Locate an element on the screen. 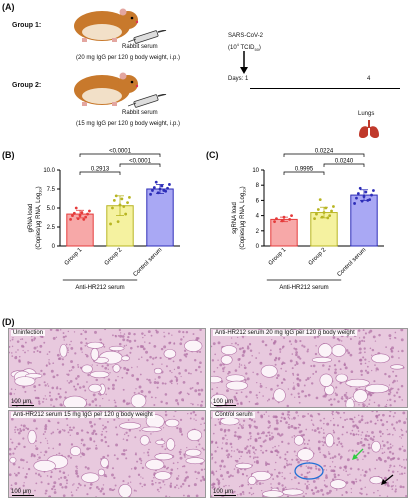  chart-b-x-tick-label: Control serum is located at coordinates (148, 262).